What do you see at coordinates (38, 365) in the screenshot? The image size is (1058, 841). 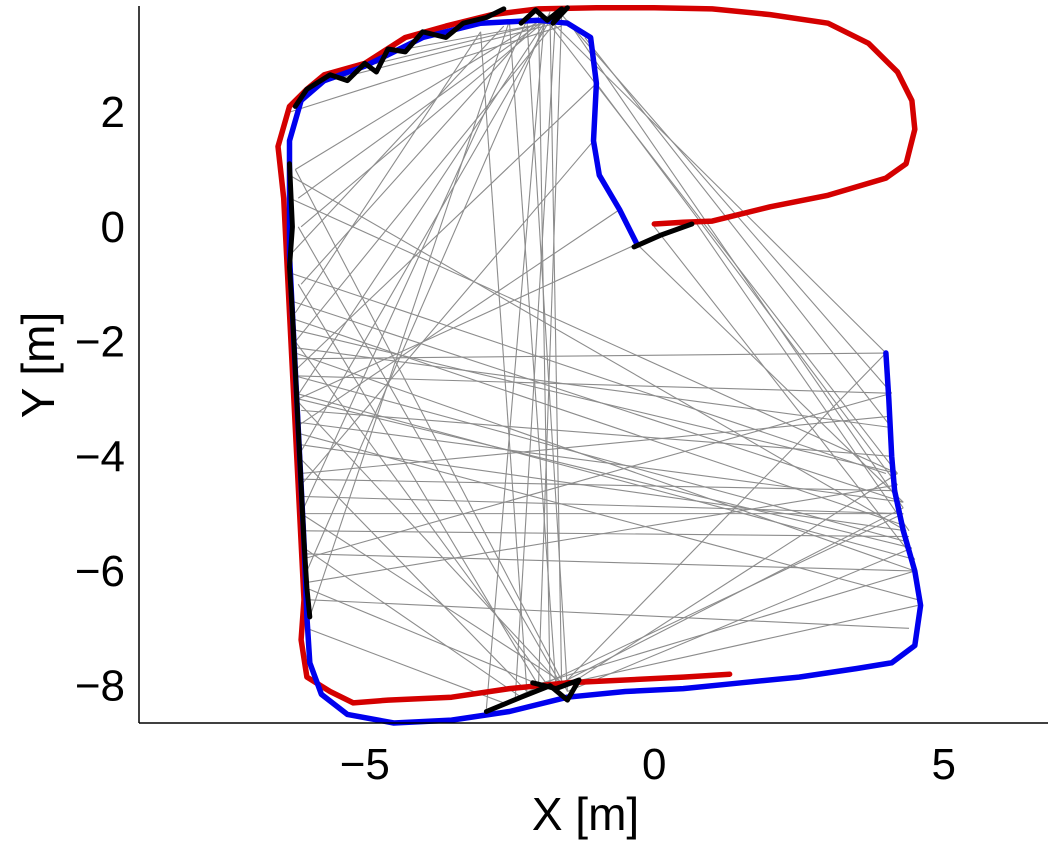 I see `y-axis-label: Y [m]` at bounding box center [38, 365].